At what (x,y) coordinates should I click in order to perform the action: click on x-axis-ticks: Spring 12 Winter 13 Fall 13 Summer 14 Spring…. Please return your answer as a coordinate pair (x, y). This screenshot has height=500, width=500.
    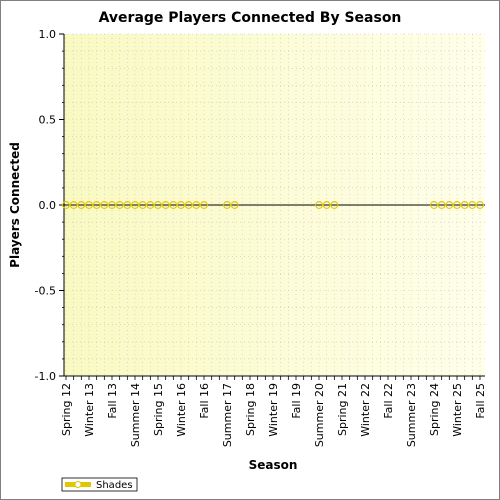
    Looking at the image, I should click on (273, 411).